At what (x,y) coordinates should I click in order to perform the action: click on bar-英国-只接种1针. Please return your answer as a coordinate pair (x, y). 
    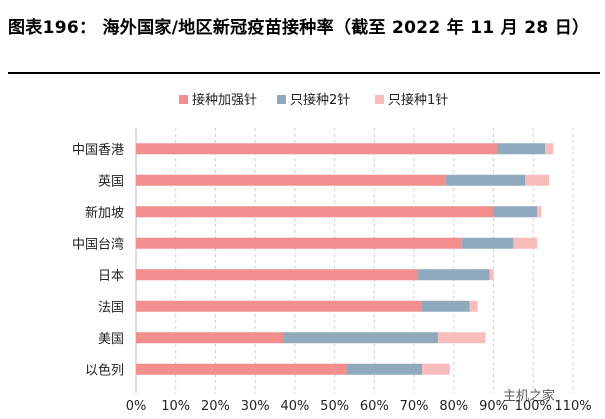
    Looking at the image, I should click on (537, 180).